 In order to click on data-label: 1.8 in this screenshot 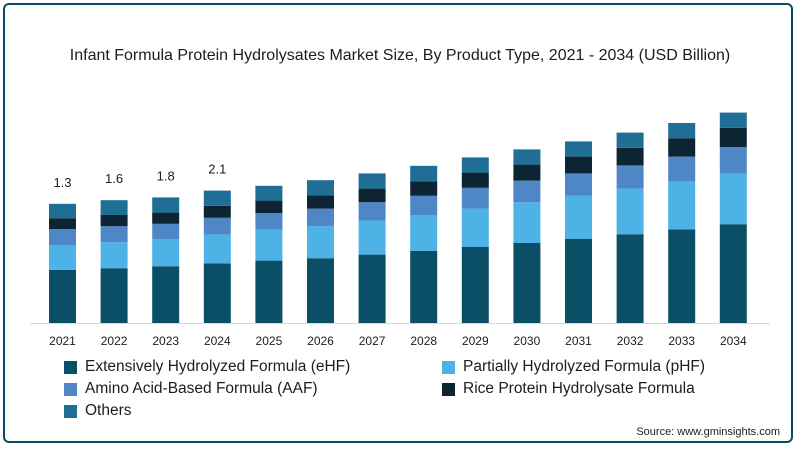, I will do `click(166, 175)`.